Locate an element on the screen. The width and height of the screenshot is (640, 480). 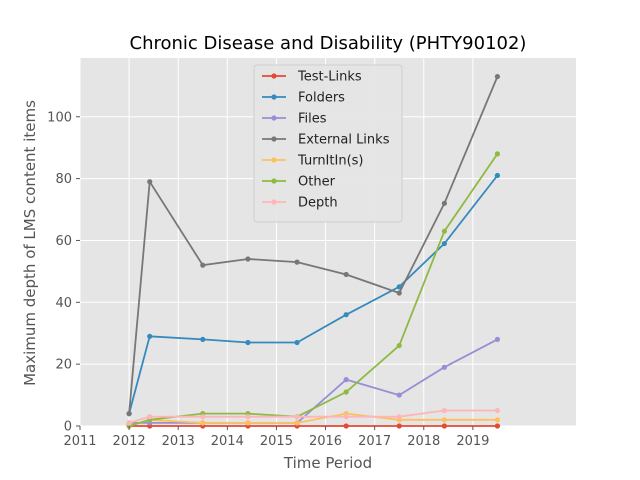
legend-item-external-links: External Links is located at coordinates (326, 140).